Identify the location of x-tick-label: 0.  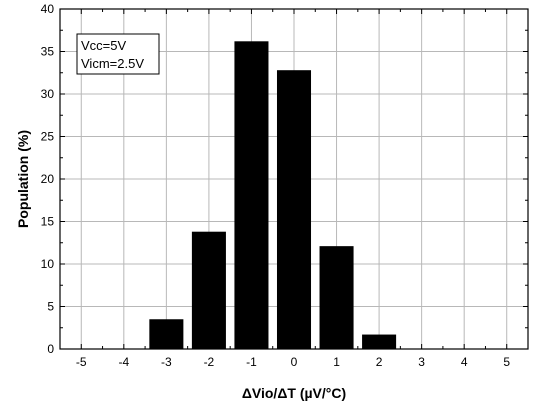
(294, 362).